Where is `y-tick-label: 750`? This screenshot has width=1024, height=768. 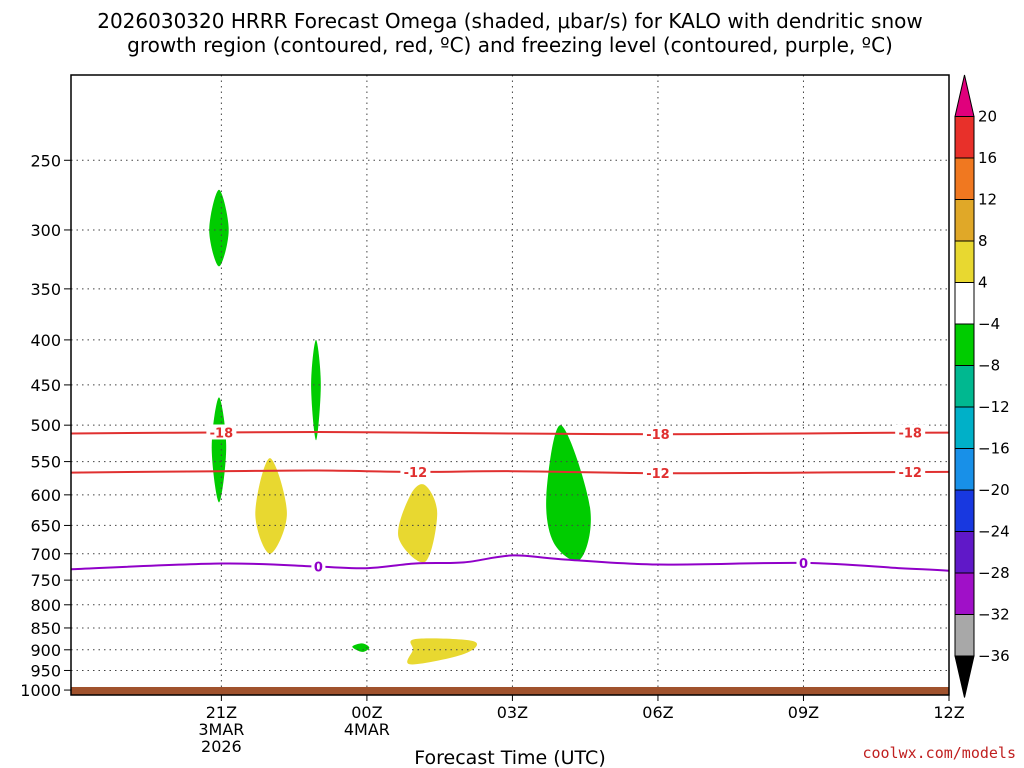 y-tick-label: 750 is located at coordinates (45, 580).